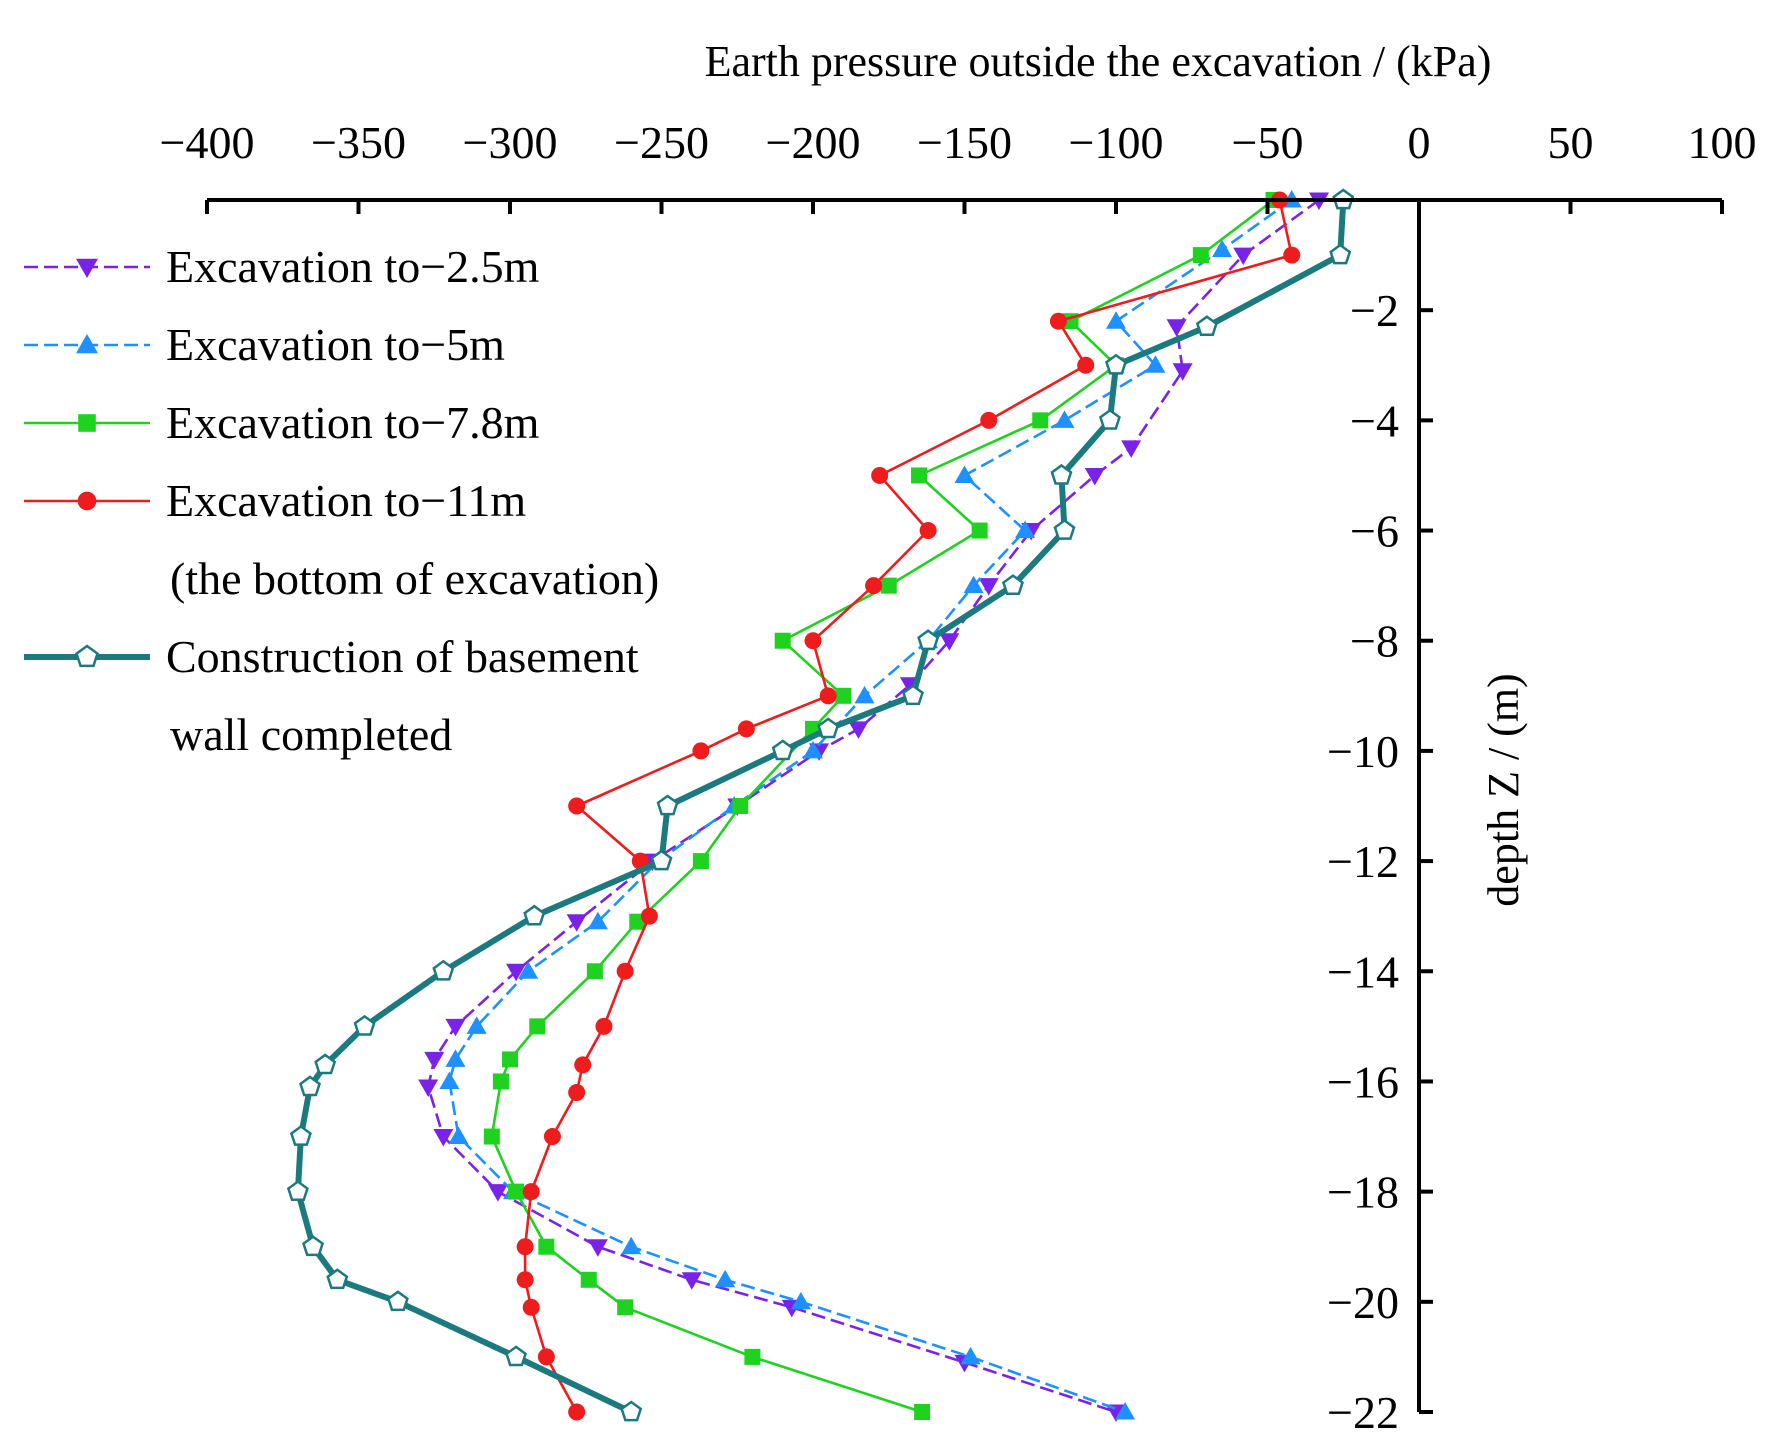  What do you see at coordinates (353, 266) in the screenshot?
I see `legend-label: Excavation to−2.5m` at bounding box center [353, 266].